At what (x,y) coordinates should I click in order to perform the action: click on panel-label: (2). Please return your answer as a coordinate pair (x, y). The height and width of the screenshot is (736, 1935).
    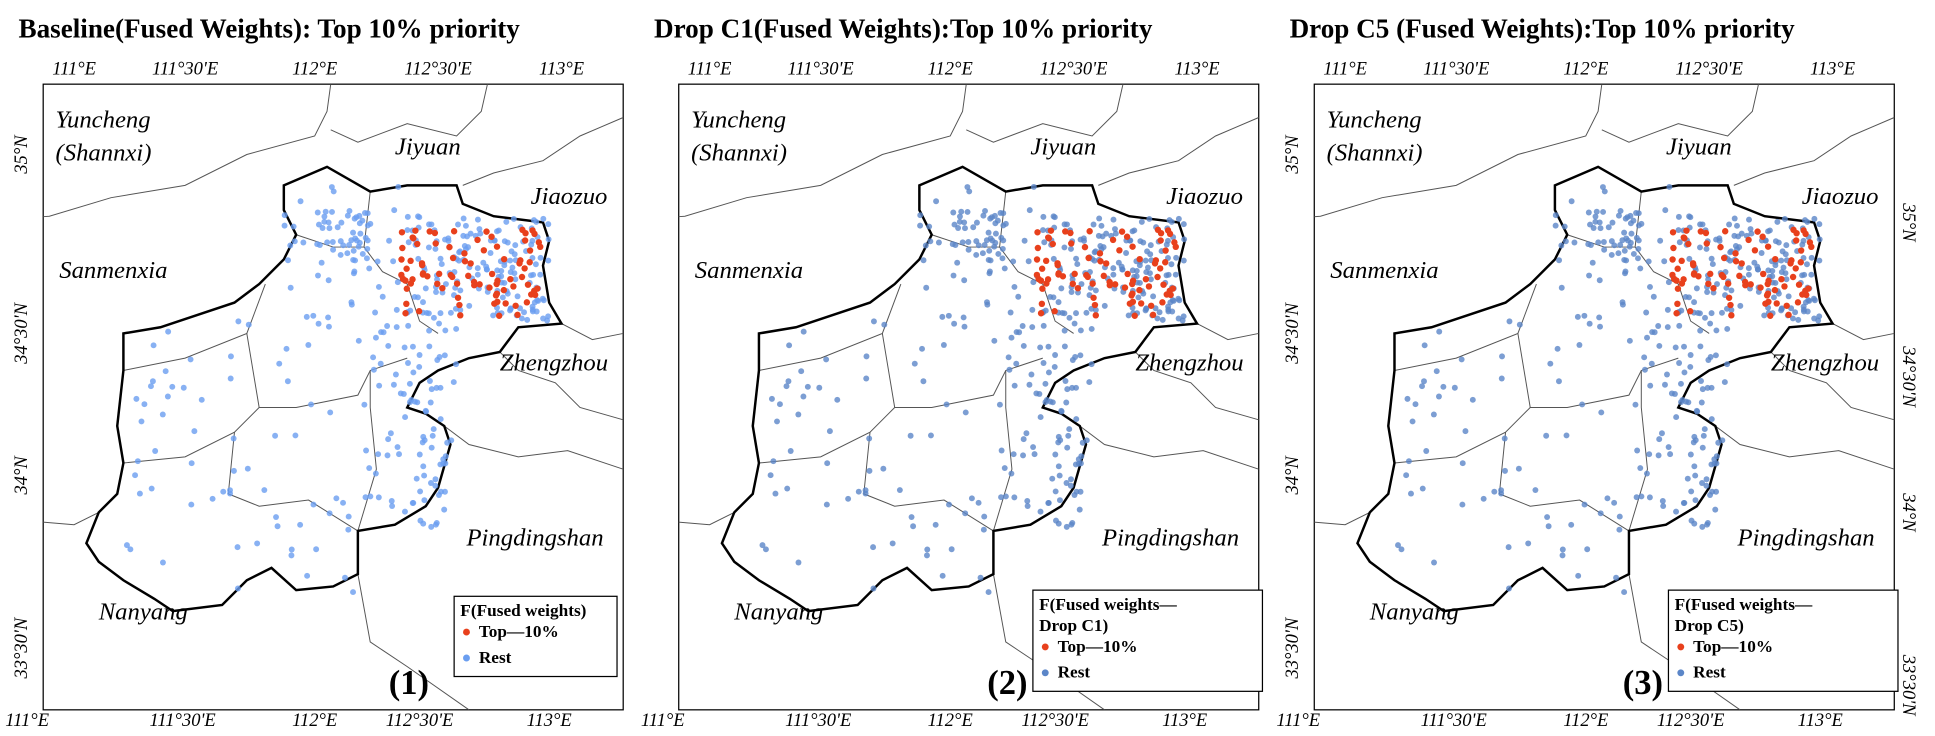
    Looking at the image, I should click on (1007, 683).